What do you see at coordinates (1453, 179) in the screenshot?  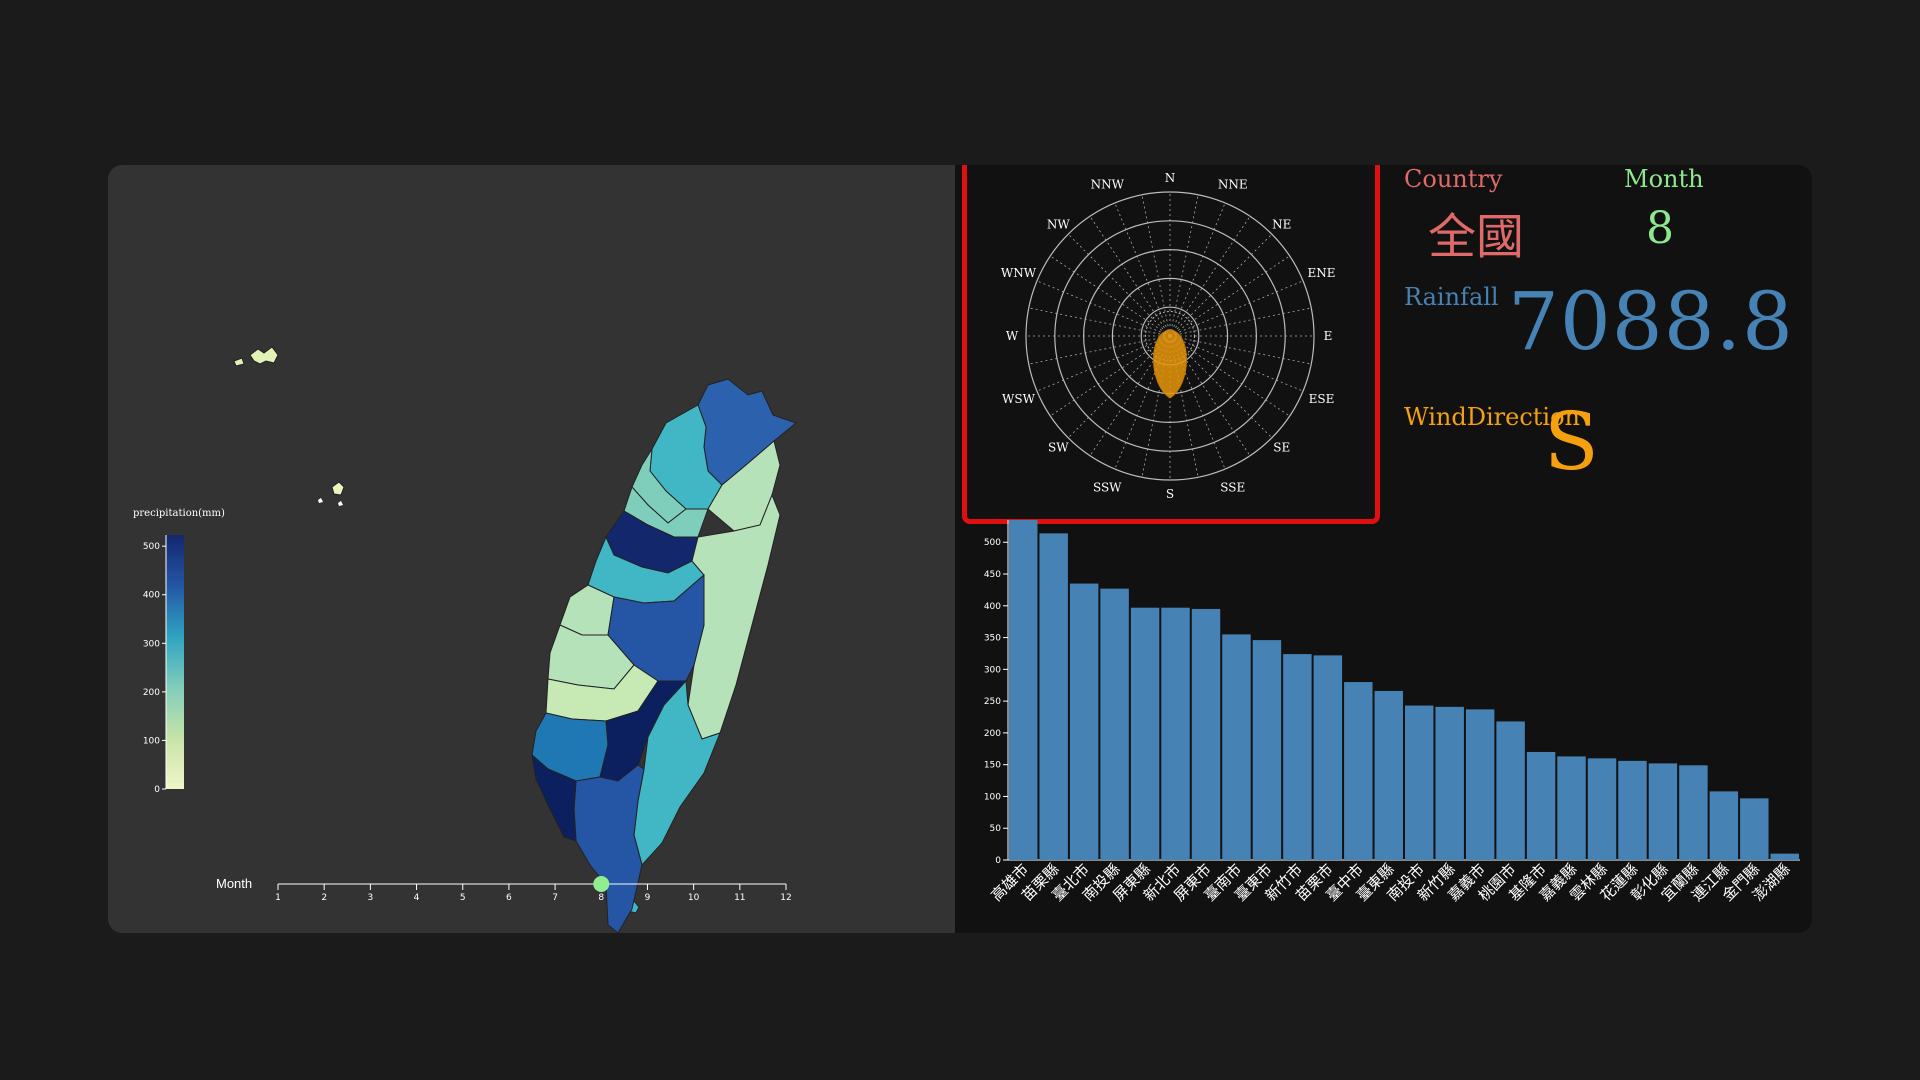 I see `country-label: Country` at bounding box center [1453, 179].